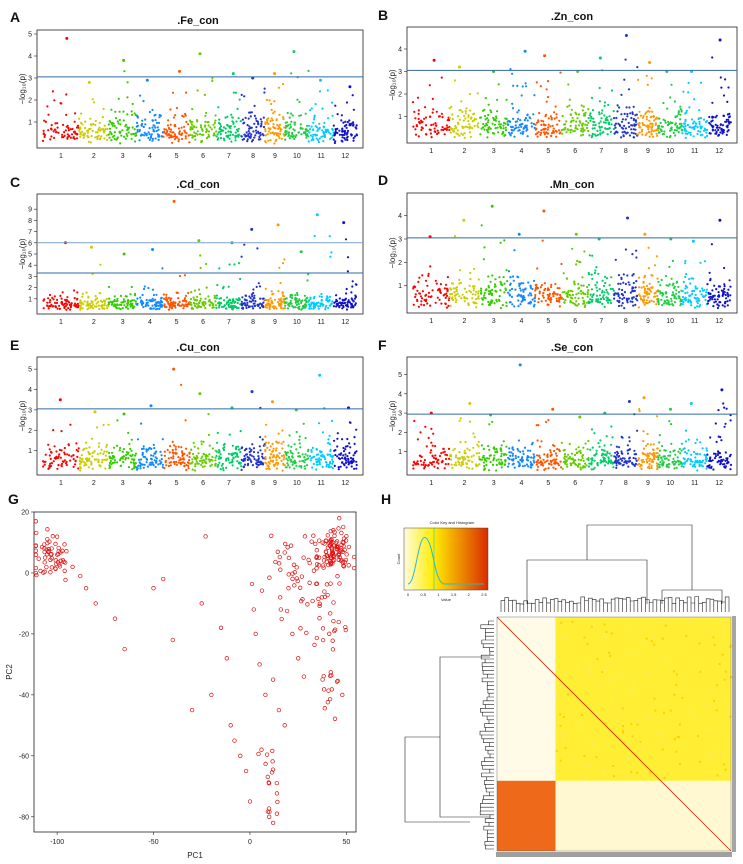 The image size is (743, 864). What do you see at coordinates (320, 156) in the screenshot?
I see `chromosome-label: 11` at bounding box center [320, 156].